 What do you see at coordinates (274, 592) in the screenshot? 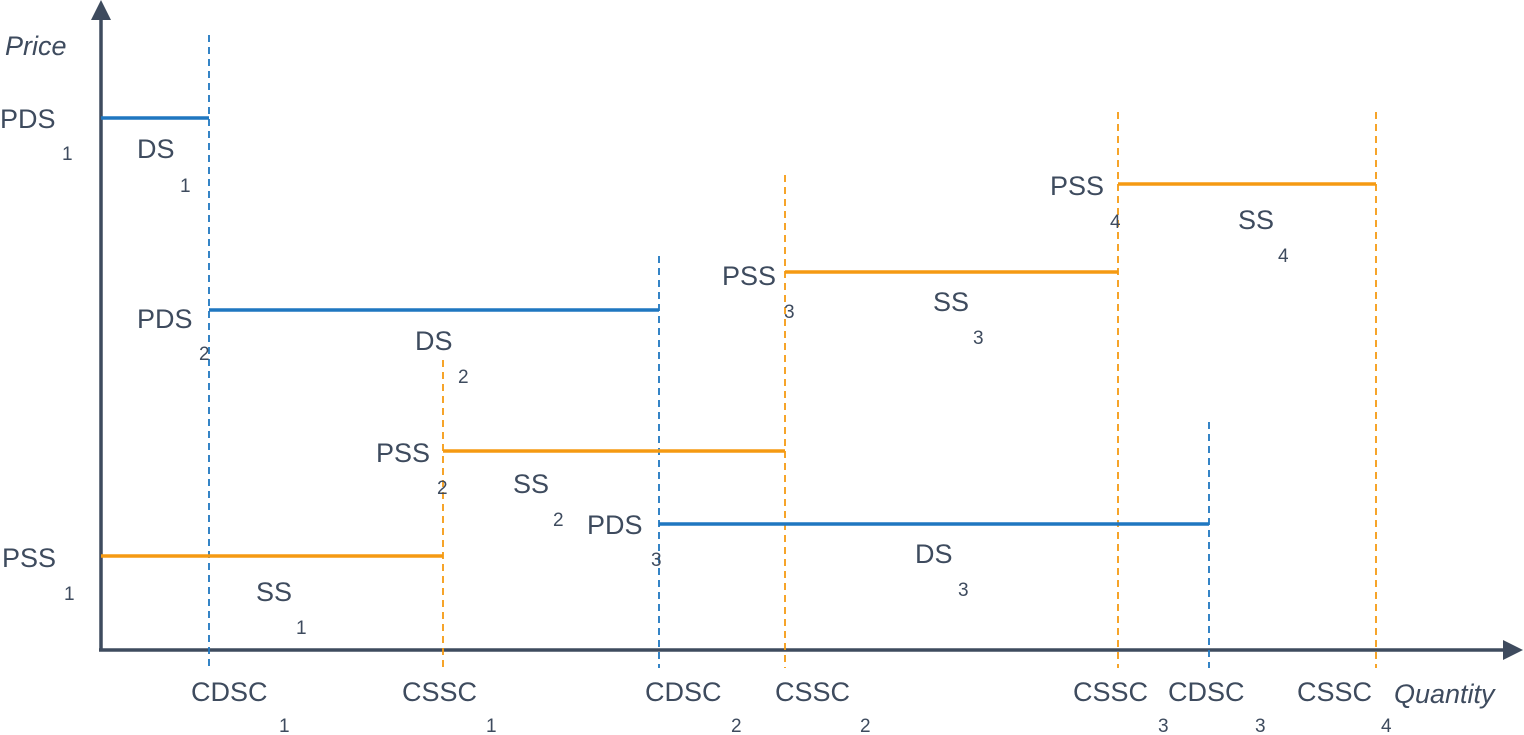
I see `ss1-segment-label-text: SS` at bounding box center [274, 592].